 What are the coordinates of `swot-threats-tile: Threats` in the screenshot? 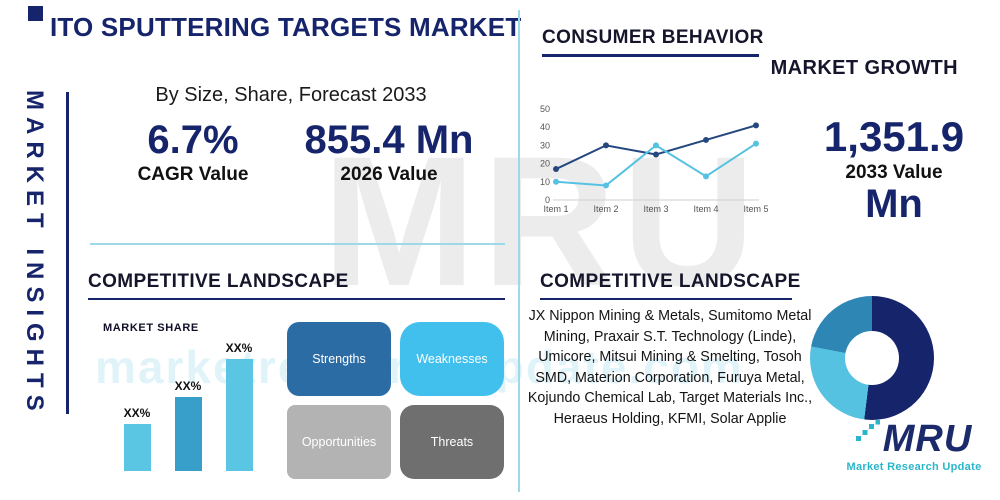 It's located at (452, 442).